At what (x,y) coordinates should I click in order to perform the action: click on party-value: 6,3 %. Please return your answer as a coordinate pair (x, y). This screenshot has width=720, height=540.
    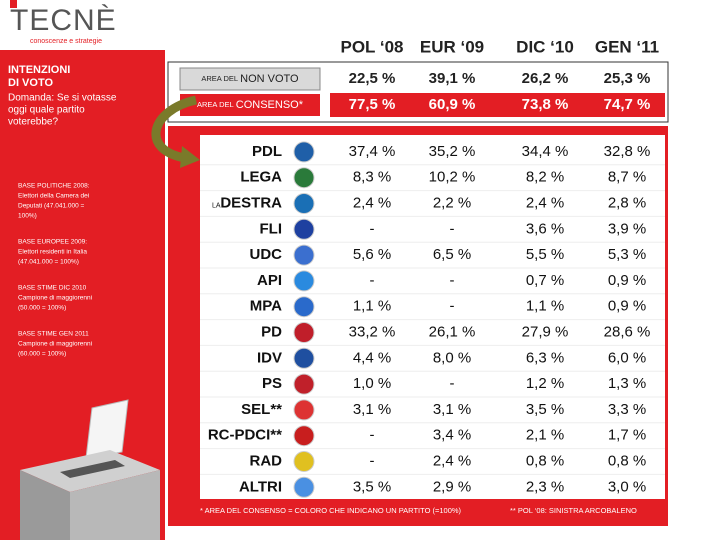
    Looking at the image, I should click on (545, 357).